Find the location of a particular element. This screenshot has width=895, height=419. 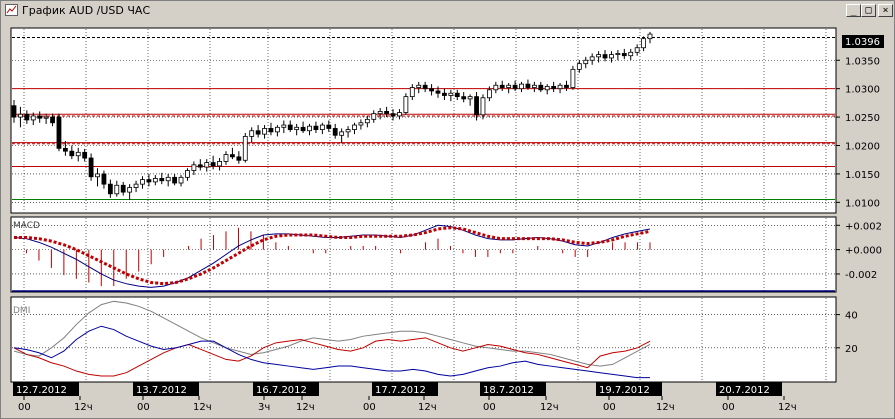

date-label-text: 12.7.2012 is located at coordinates (41, 390).